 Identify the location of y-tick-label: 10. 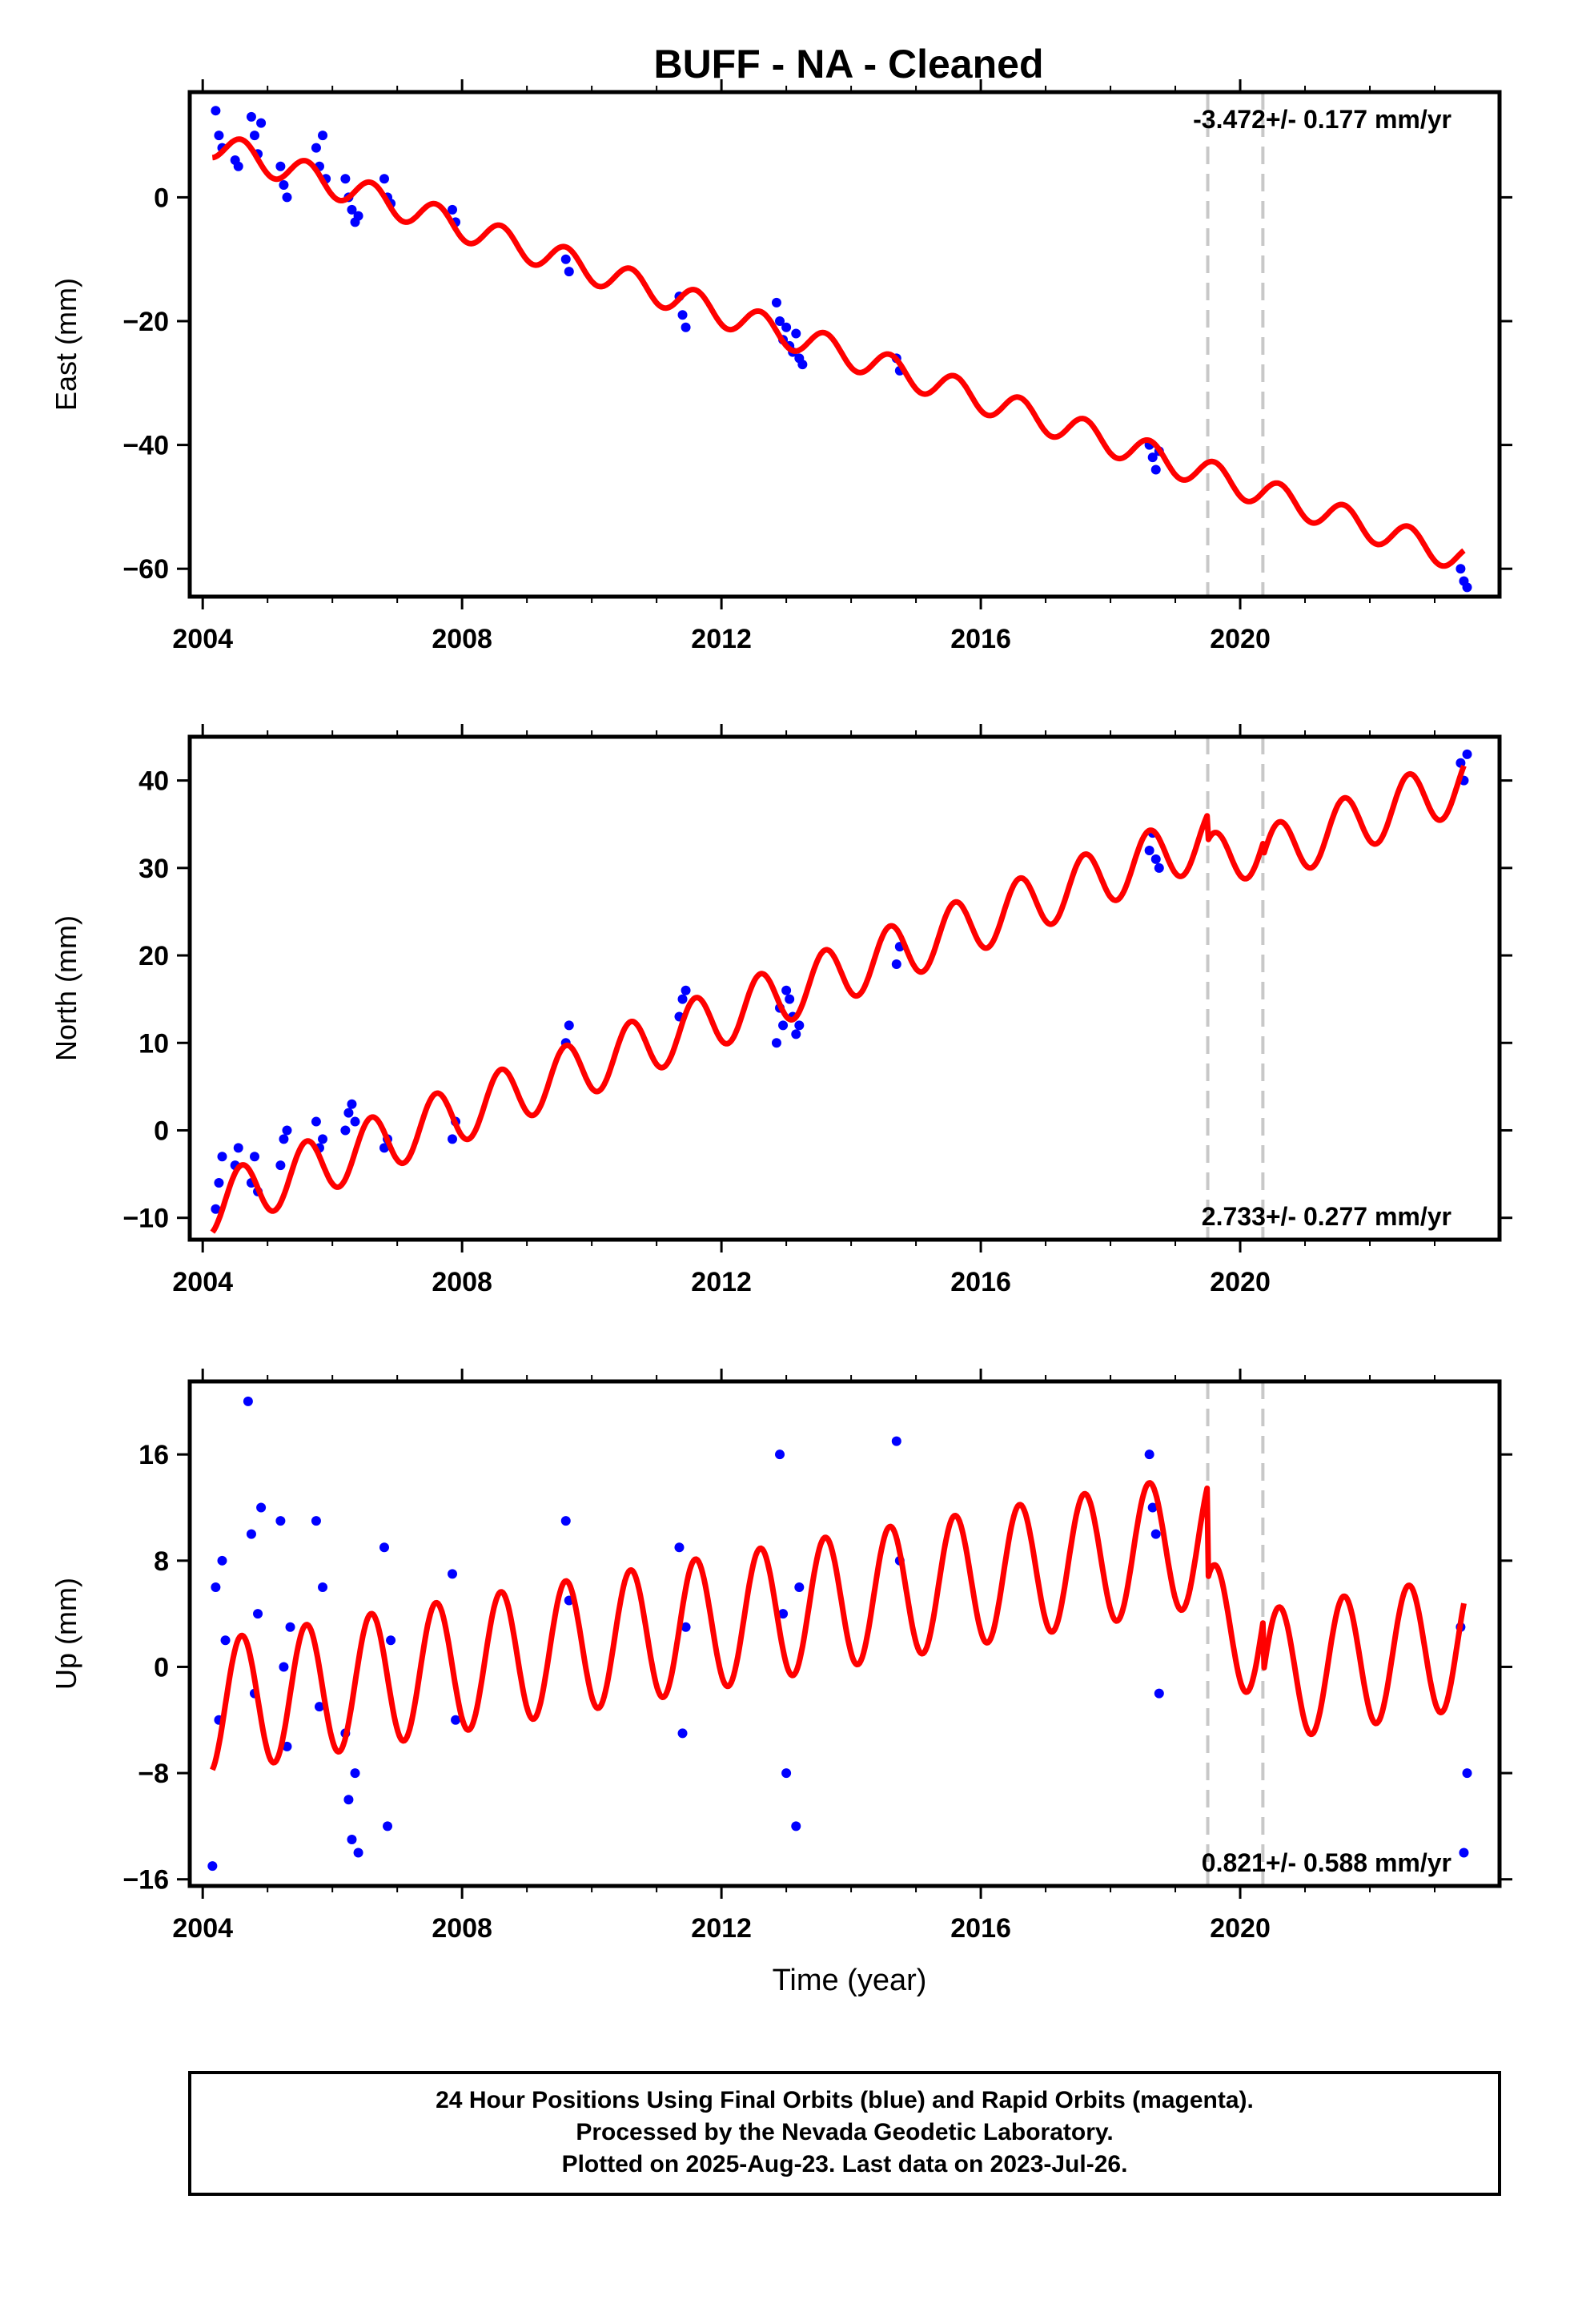
(154, 1043).